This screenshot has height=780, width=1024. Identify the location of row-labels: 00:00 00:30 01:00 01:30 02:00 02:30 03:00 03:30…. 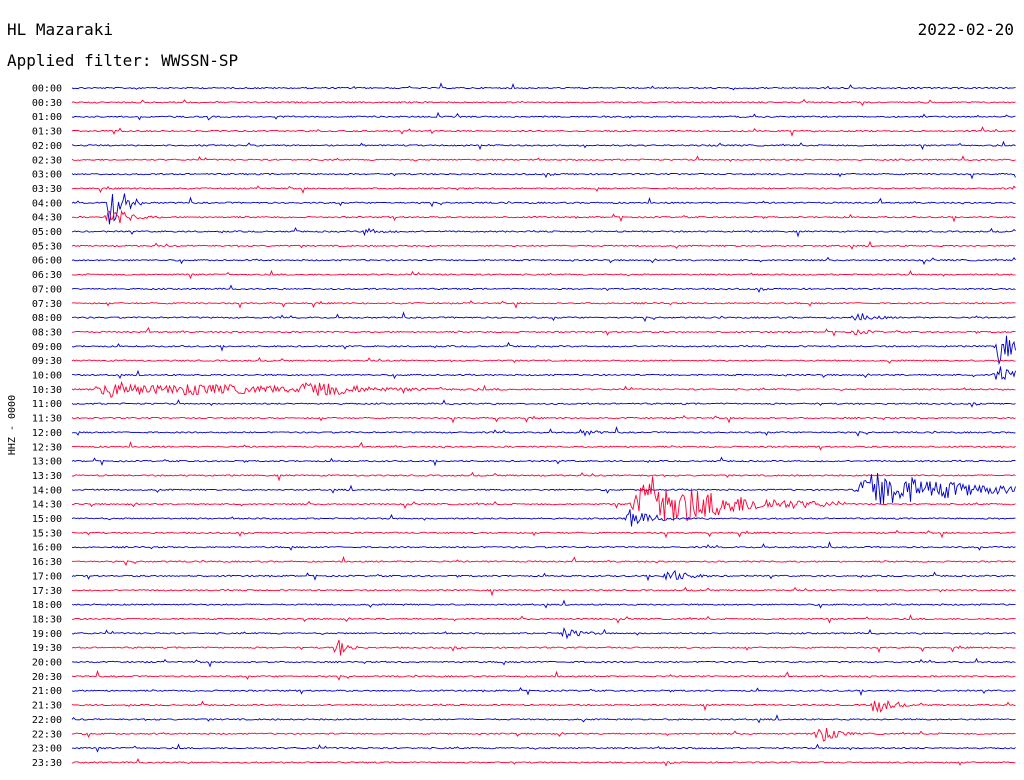
(47, 426).